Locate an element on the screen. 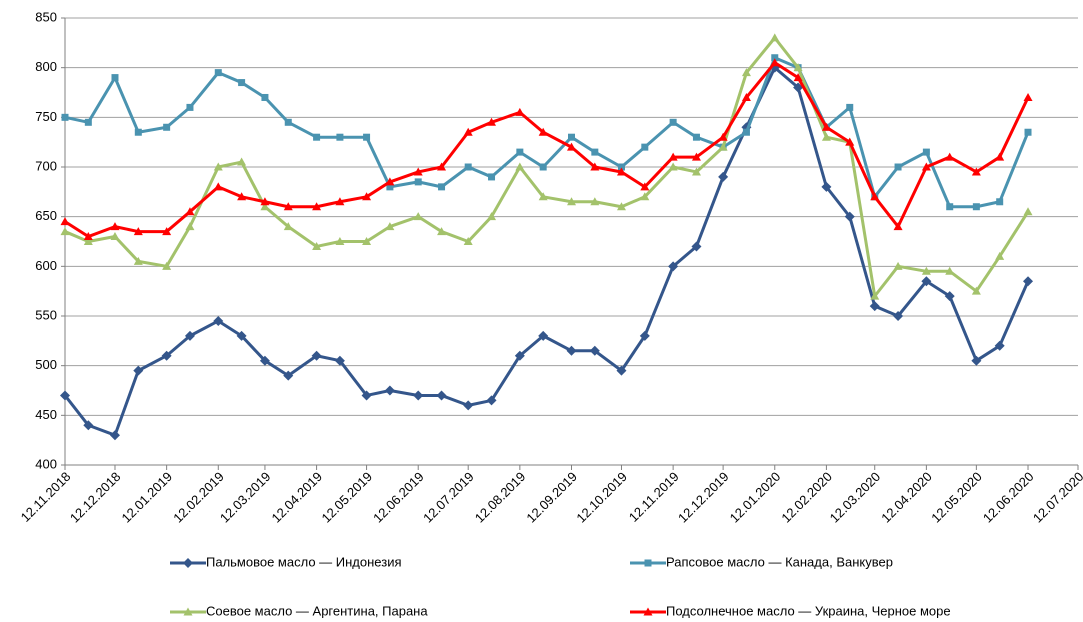 The width and height of the screenshot is (1083, 622). y-tick-label: 400 is located at coordinates (46, 463).